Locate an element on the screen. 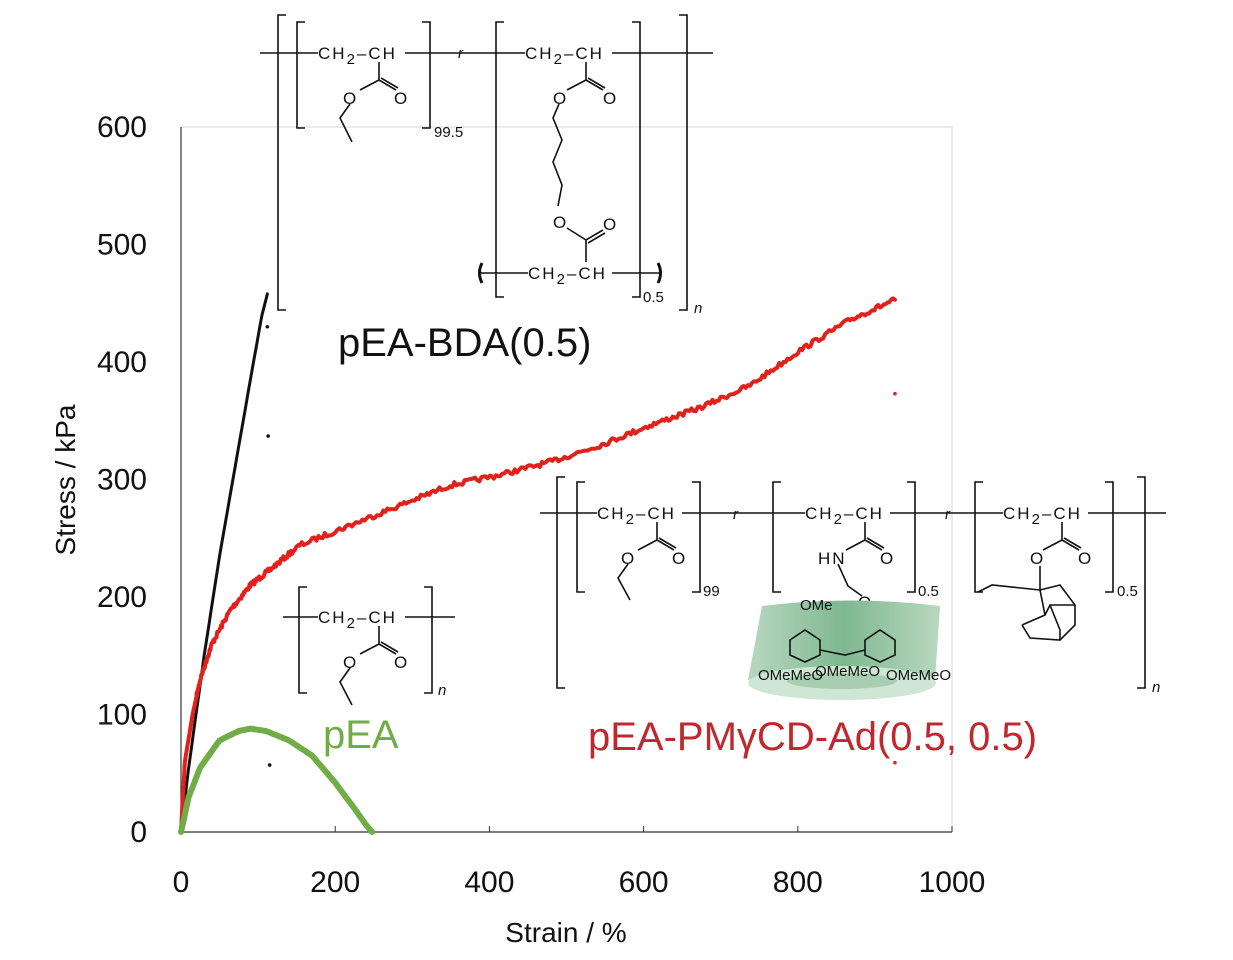 This screenshot has width=1233, height=960. x-tick-label: 0 is located at coordinates (181, 882).